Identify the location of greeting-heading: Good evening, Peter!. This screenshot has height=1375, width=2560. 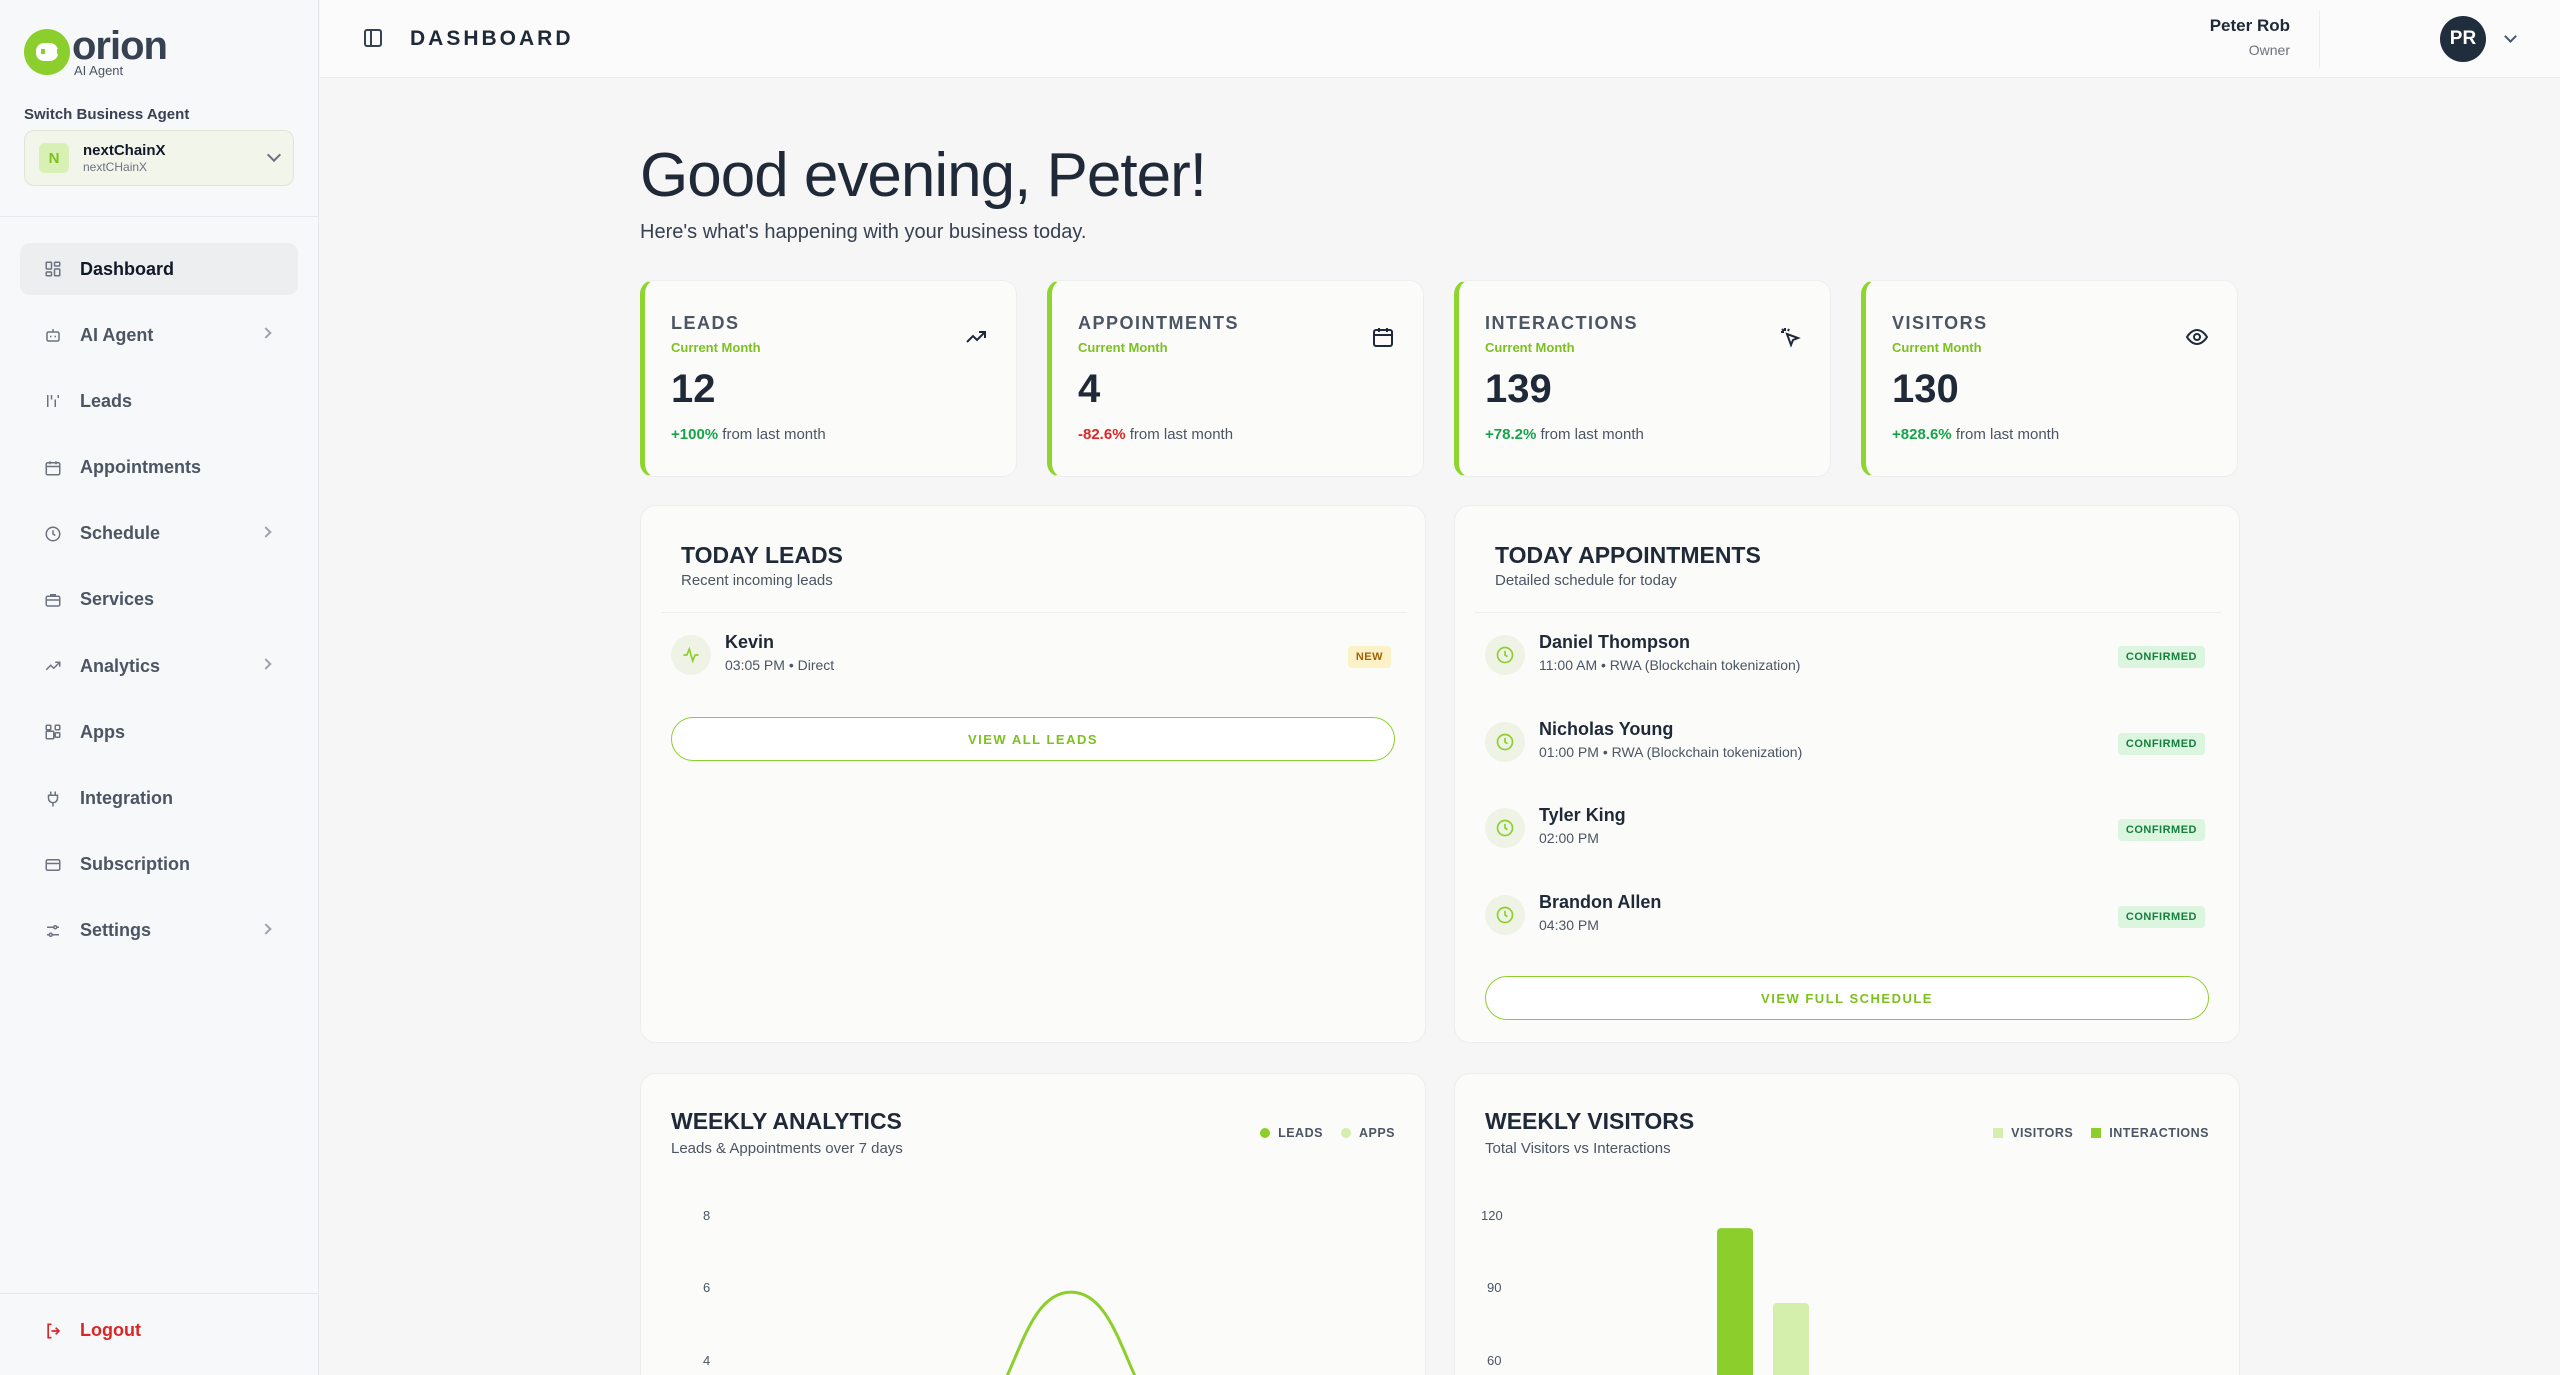
(923, 175).